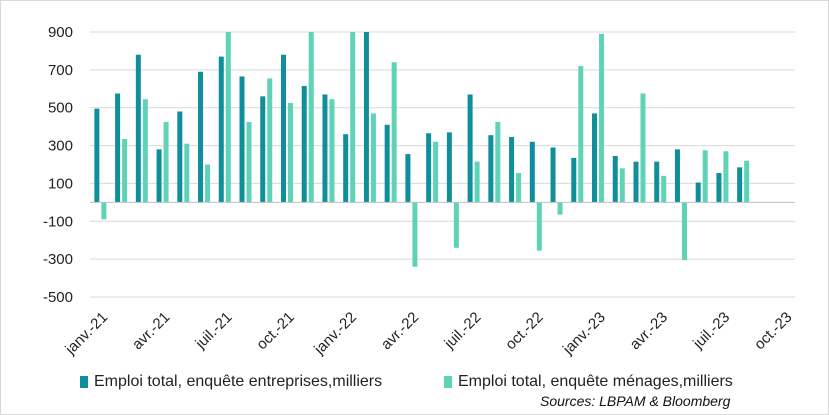 The height and width of the screenshot is (415, 829). Describe the element at coordinates (58, 259) in the screenshot. I see `y-tick-label-6: -300` at that location.